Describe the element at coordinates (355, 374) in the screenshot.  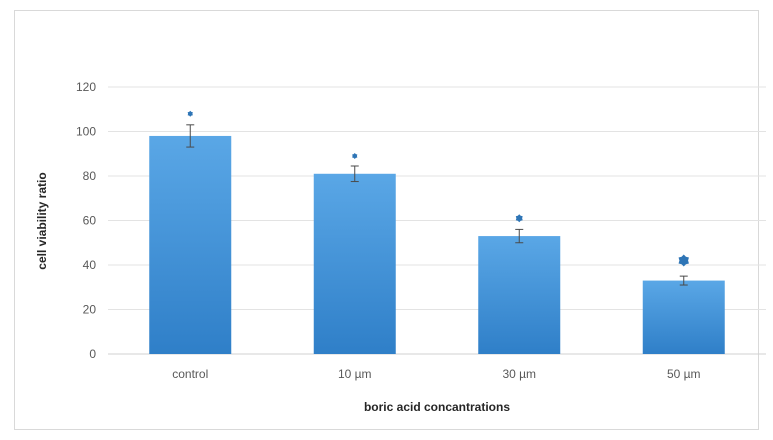
I see `x-tick-label: 10 µm` at that location.